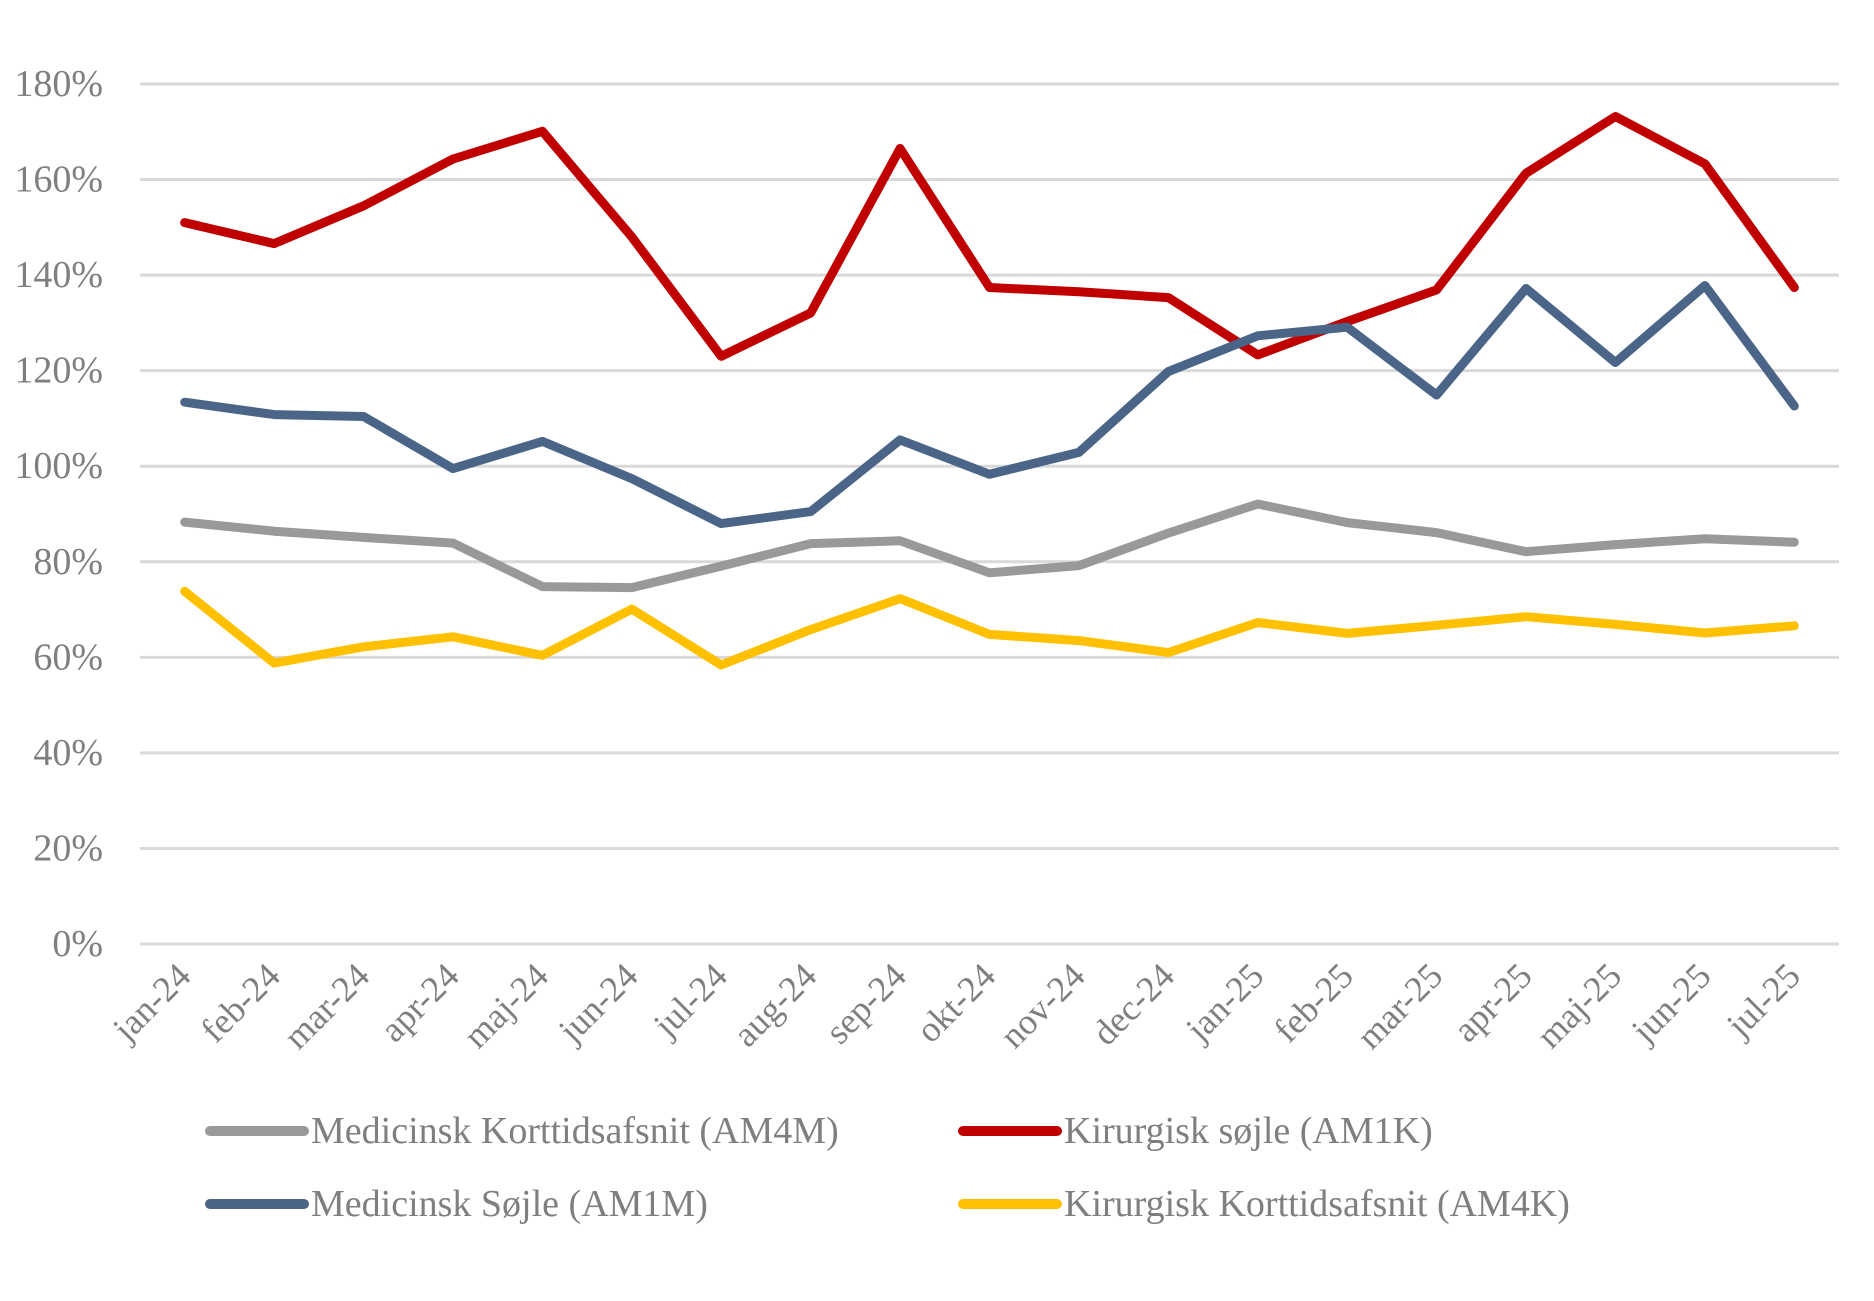 The height and width of the screenshot is (1301, 1874). What do you see at coordinates (1133, 1004) in the screenshot?
I see `x-tick-label: dec-24` at bounding box center [1133, 1004].